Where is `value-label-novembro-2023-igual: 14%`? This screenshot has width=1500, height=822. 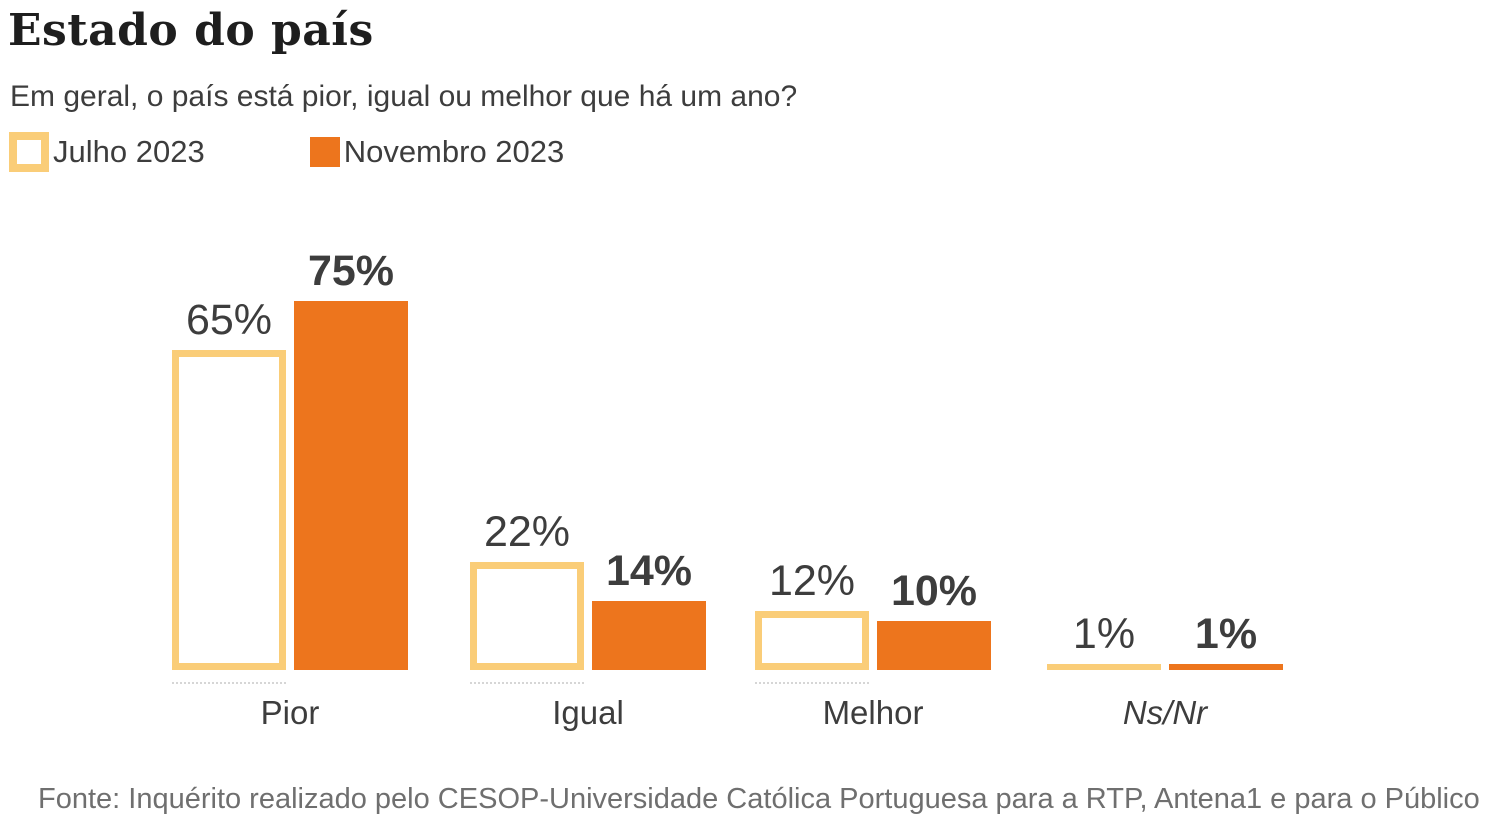 value-label-novembro-2023-igual: 14% is located at coordinates (649, 571).